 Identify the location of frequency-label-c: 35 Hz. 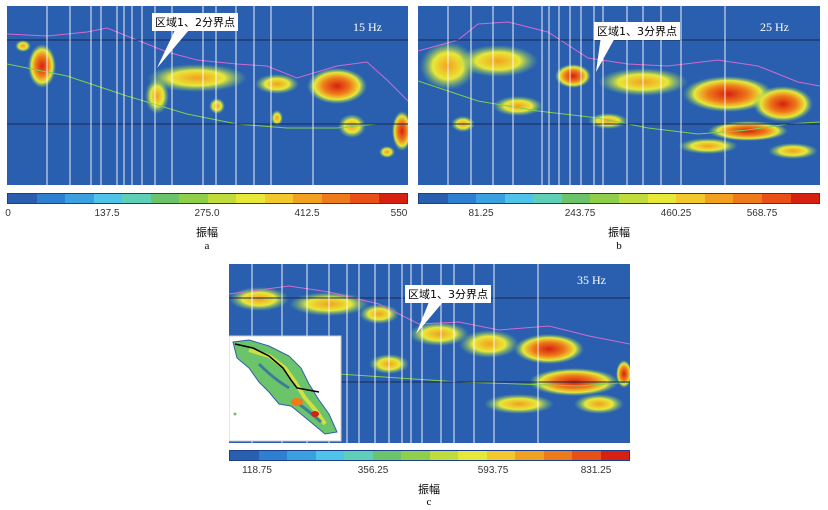
(591, 280).